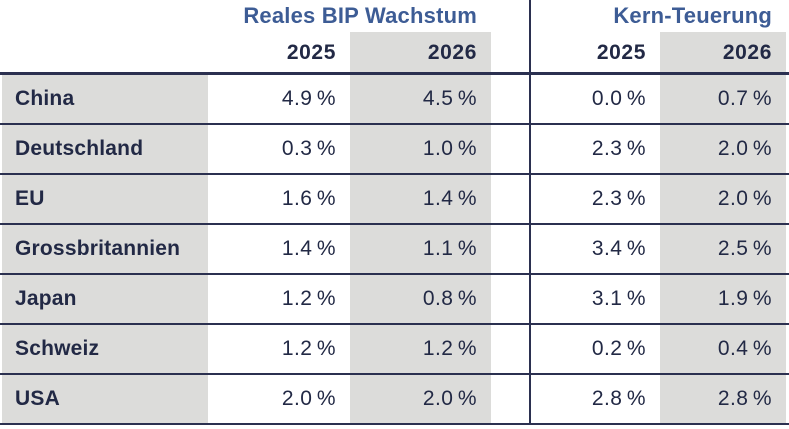 The height and width of the screenshot is (429, 789). What do you see at coordinates (723, 99) in the screenshot?
I see `kern-2026-cell: 0.7 %` at bounding box center [723, 99].